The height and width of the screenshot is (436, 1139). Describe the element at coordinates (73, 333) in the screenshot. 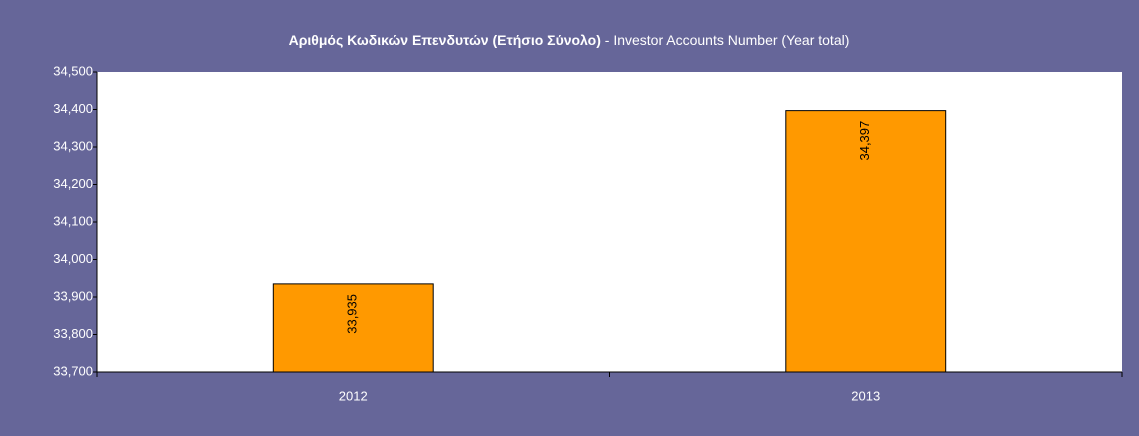

I see `y-tick-label: 33,800` at that location.